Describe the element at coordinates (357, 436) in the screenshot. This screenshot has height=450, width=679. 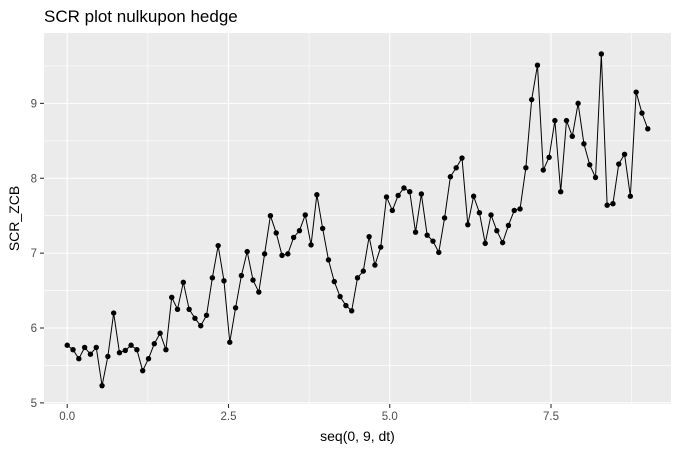
I see `x-axis-title: seq(0, 9, dt)` at that location.